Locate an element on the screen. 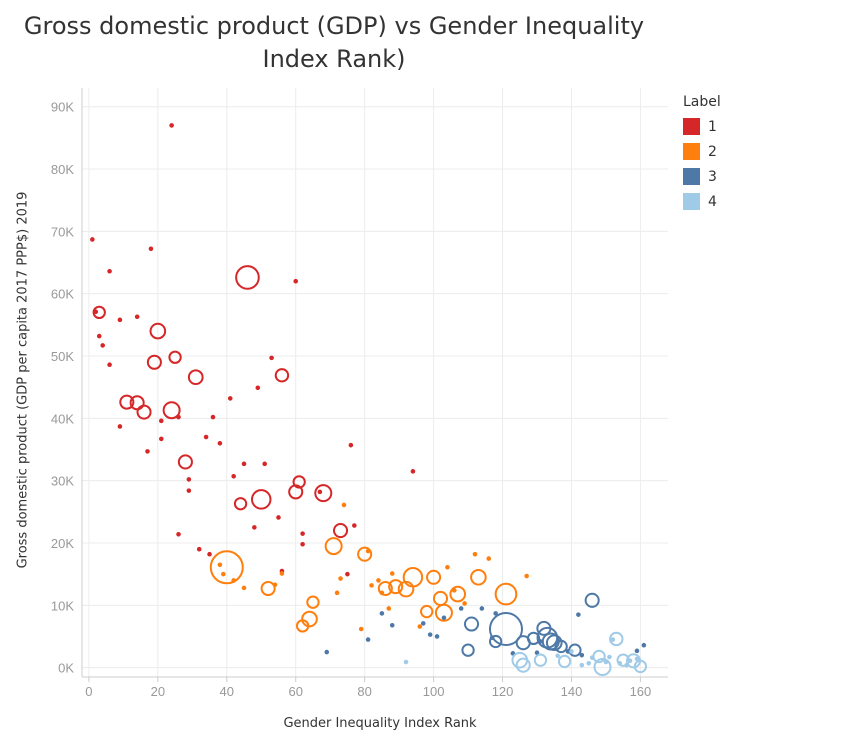  y-tick-label: 20K is located at coordinates (62, 543).